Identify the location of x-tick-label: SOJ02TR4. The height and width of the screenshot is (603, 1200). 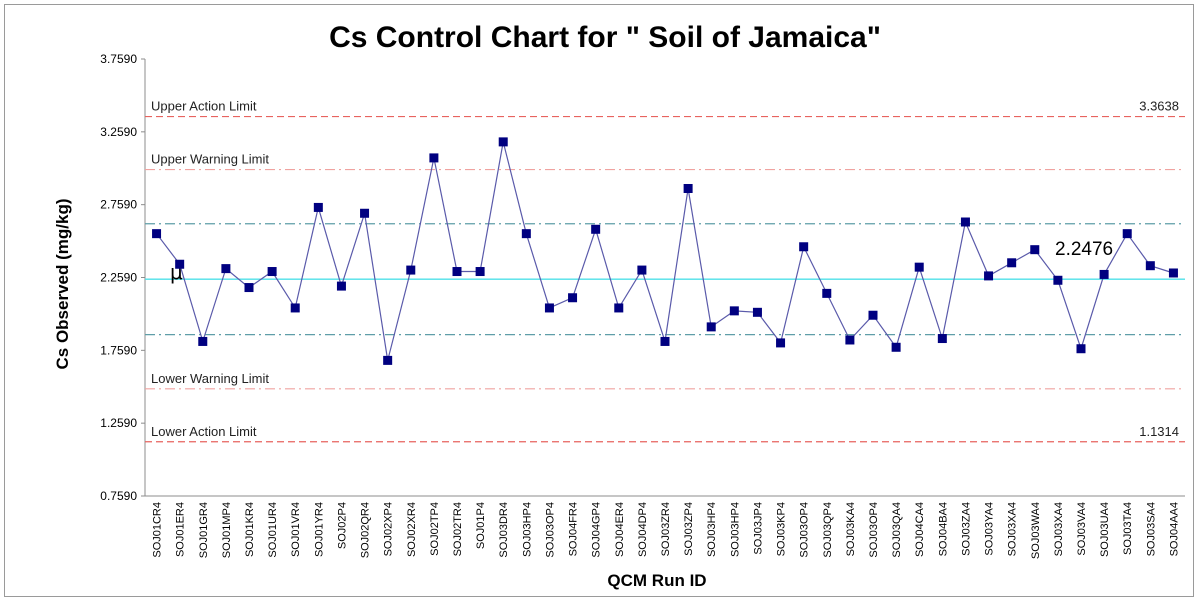
(458, 529).